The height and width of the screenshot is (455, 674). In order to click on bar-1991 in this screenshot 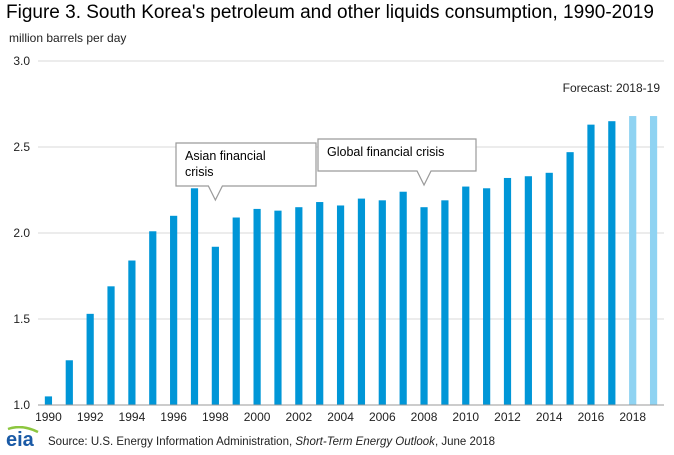, I will do `click(69, 382)`.